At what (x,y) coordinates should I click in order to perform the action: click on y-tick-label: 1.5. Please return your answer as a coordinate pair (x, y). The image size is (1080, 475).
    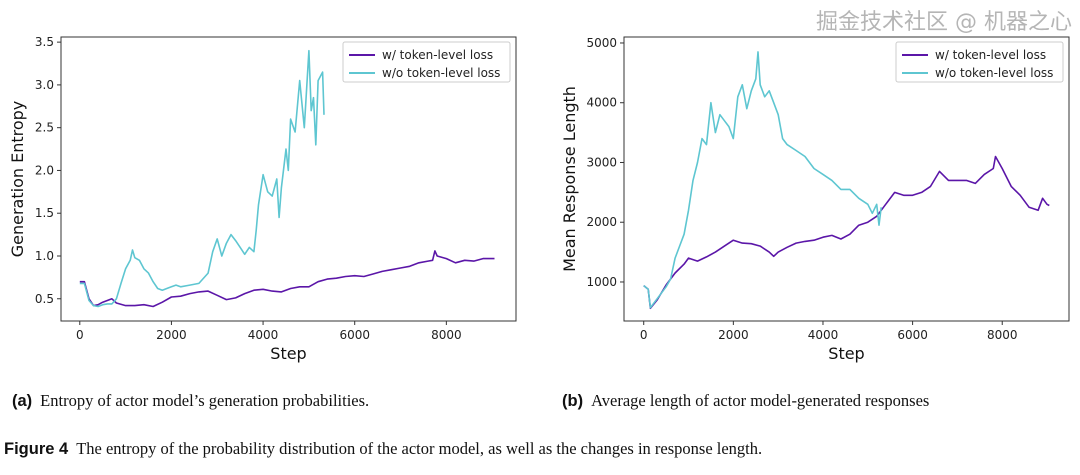
    Looking at the image, I should click on (44, 213).